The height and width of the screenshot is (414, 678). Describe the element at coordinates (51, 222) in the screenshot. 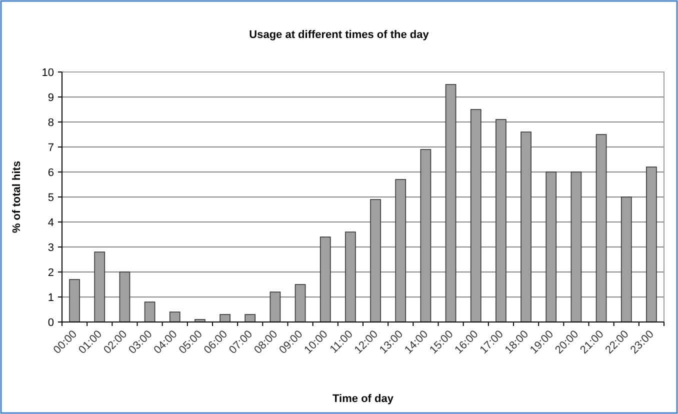

I see `y-tick-label: 4` at that location.